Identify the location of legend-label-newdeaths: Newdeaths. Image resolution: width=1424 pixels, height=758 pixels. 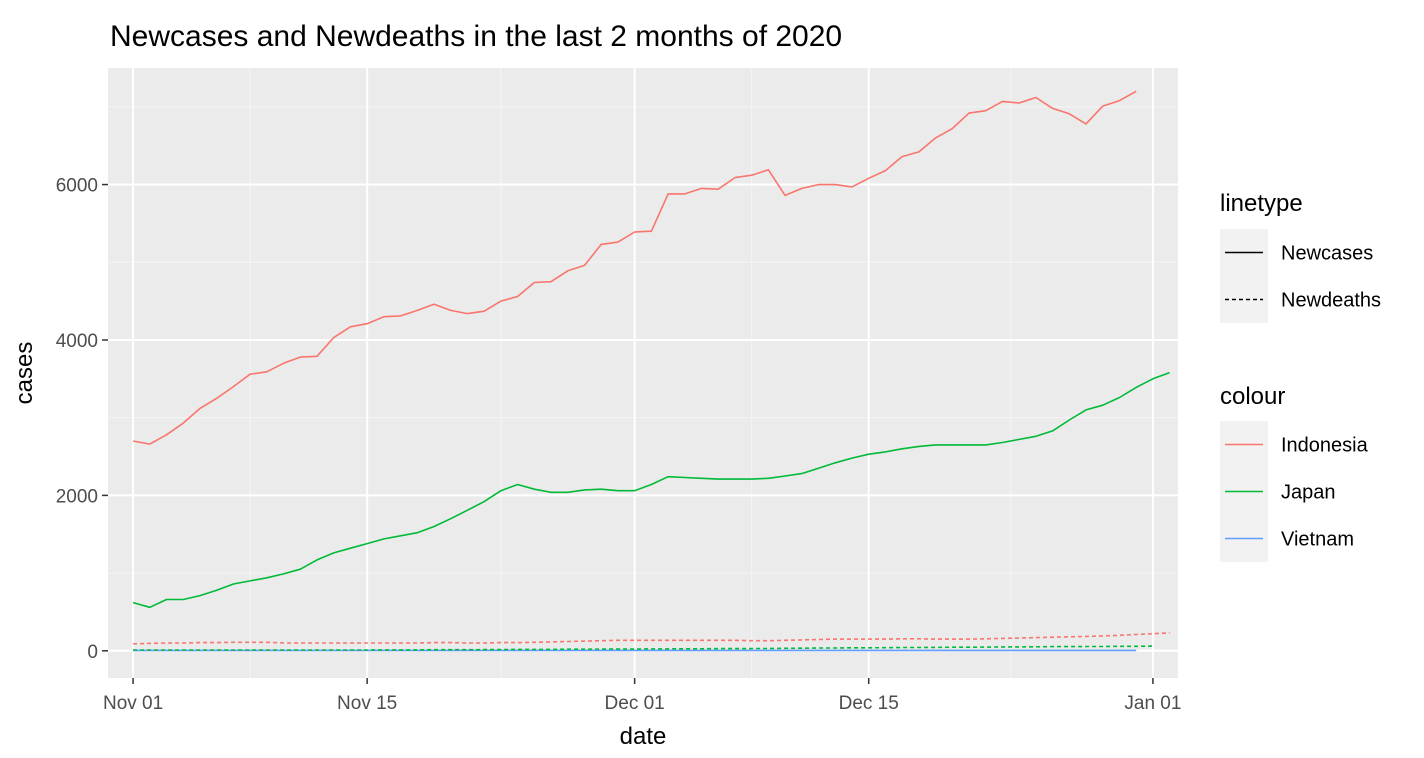
(1331, 301).